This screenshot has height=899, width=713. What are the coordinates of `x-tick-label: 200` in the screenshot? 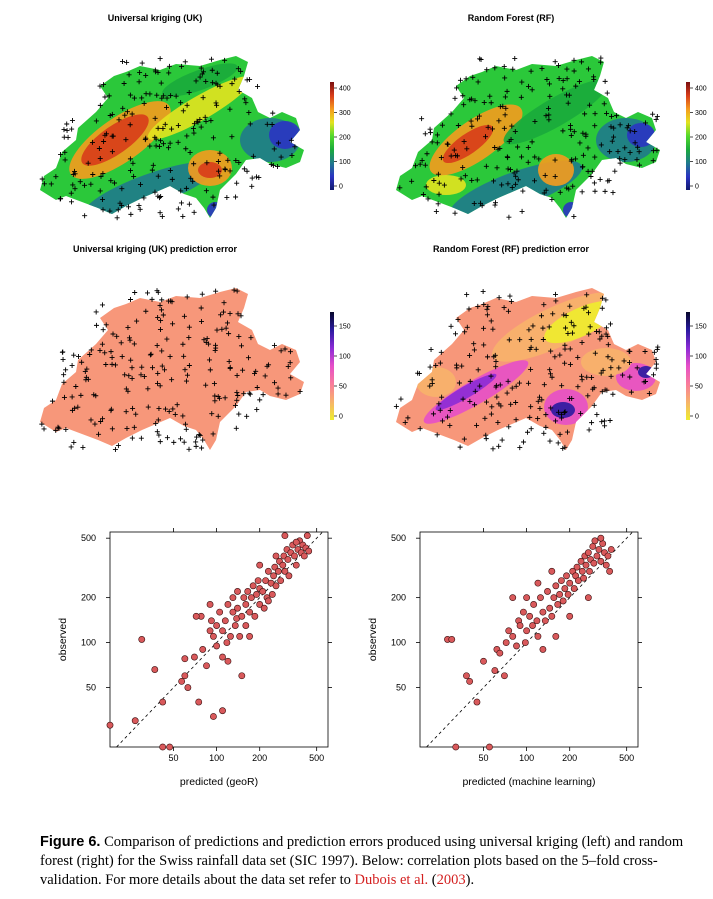 It's located at (569, 758).